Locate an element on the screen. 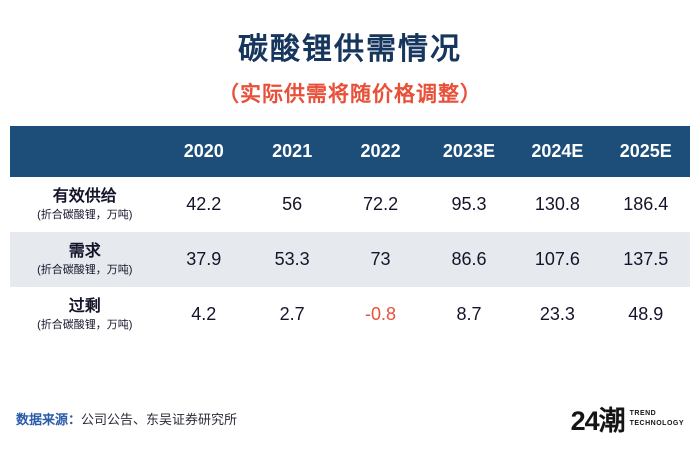  cell-value: 86.6 is located at coordinates (469, 259).